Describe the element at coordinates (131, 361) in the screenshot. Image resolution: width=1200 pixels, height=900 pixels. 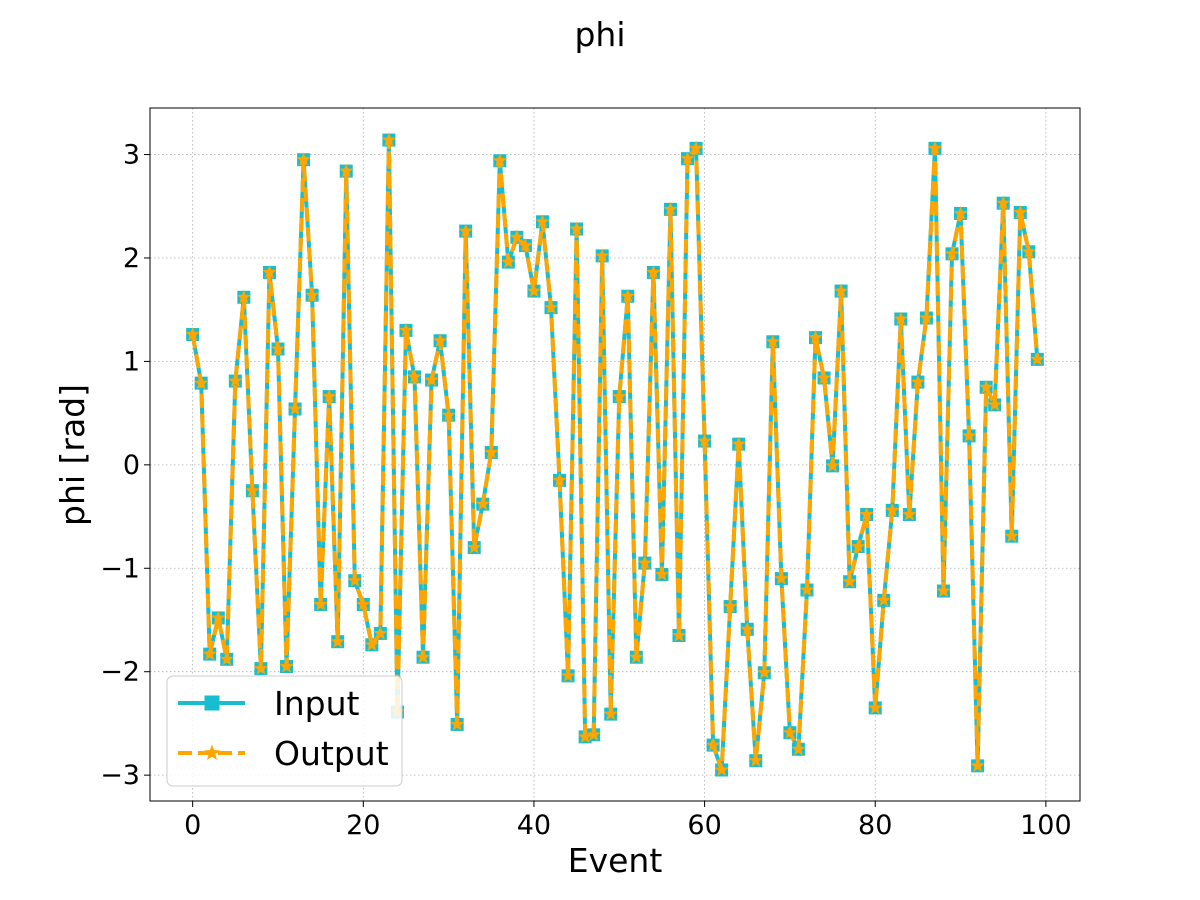
I see `y-tick-label: 1` at that location.